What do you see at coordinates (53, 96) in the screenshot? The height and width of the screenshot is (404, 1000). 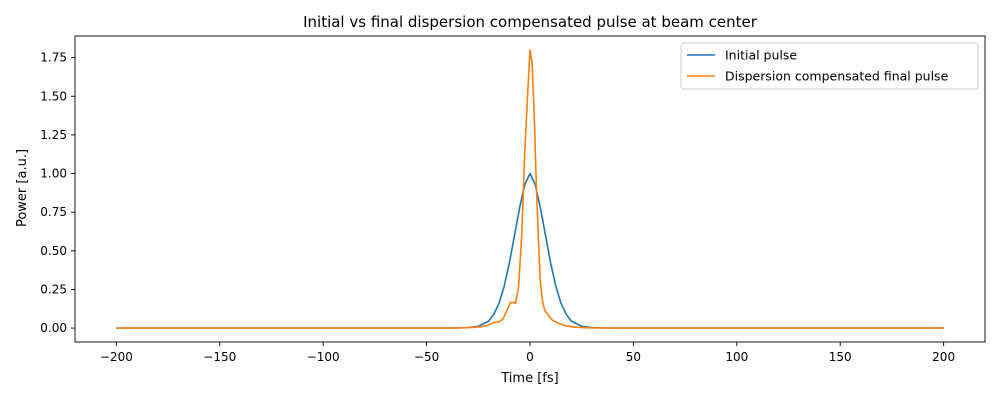 I see `y-tick-label: 1.50` at bounding box center [53, 96].